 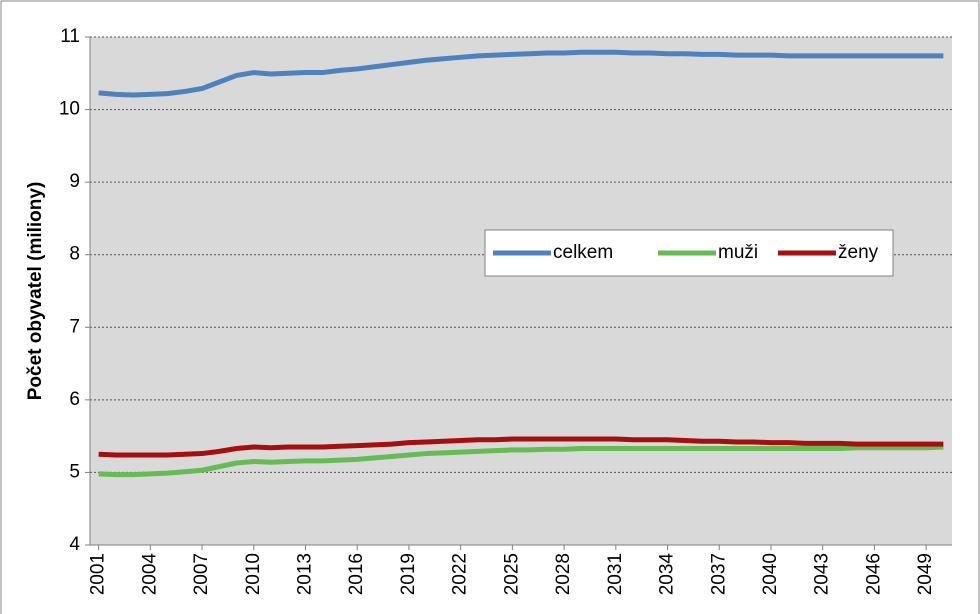 I want to click on legend-label: muži, so click(x=738, y=252).